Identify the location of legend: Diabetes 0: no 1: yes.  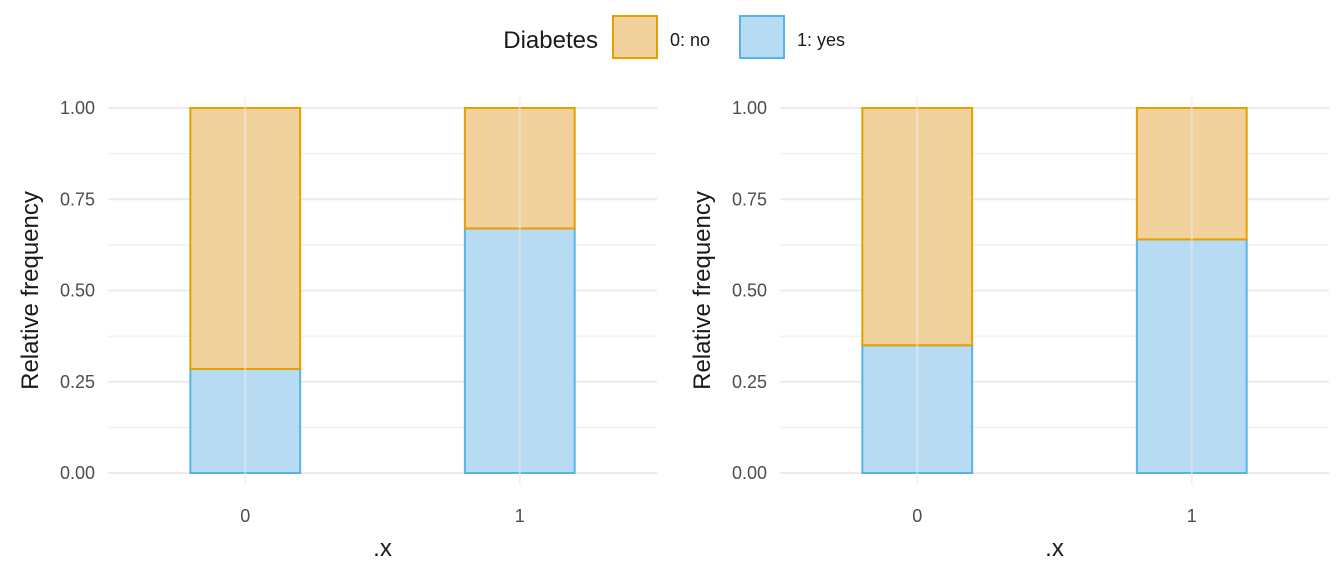
(674, 37).